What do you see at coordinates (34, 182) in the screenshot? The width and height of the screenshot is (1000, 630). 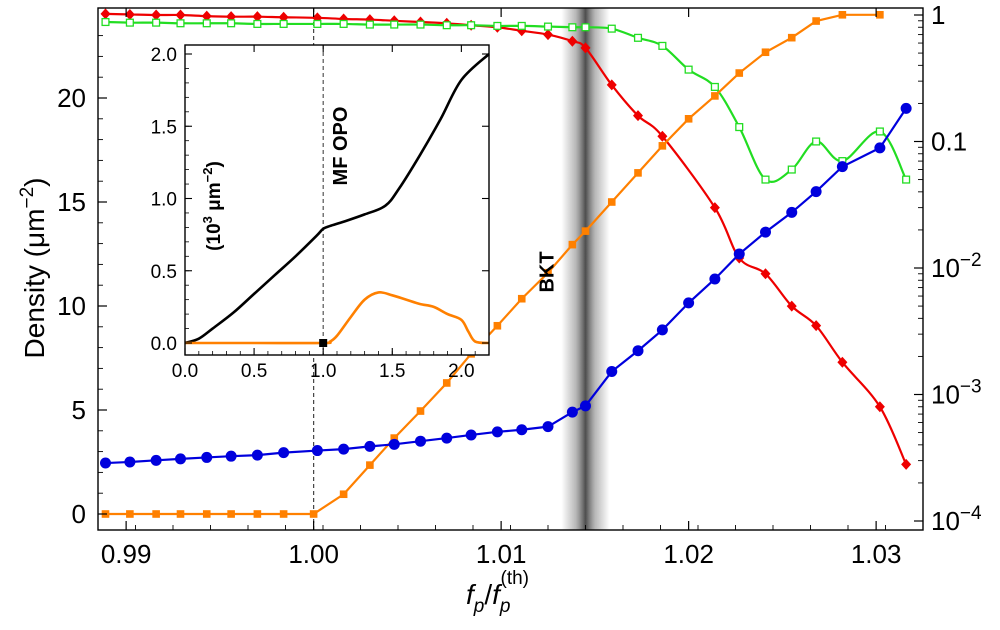 I see `y-axis-label-close: )` at bounding box center [34, 182].